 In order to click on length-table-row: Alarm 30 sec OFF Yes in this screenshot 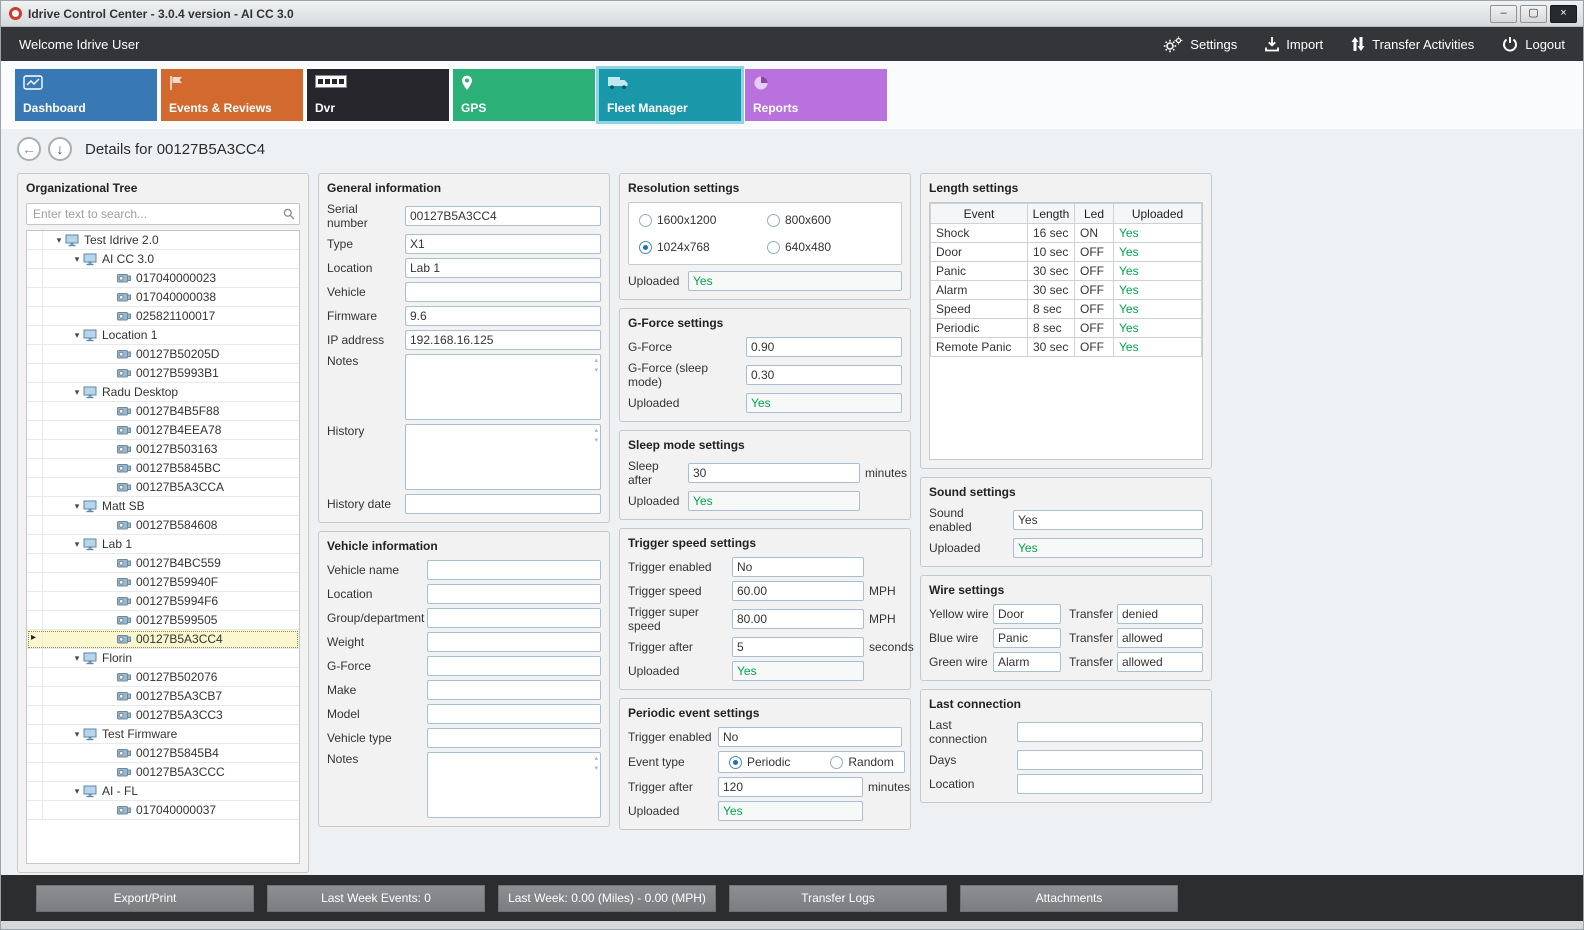, I will do `click(1066, 290)`.